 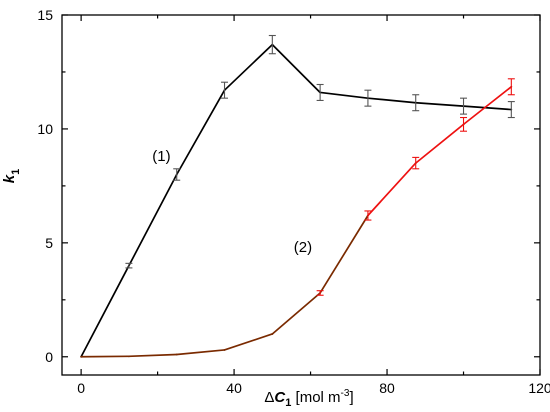 What do you see at coordinates (45, 15) in the screenshot?
I see `y-tick-label: 15` at bounding box center [45, 15].